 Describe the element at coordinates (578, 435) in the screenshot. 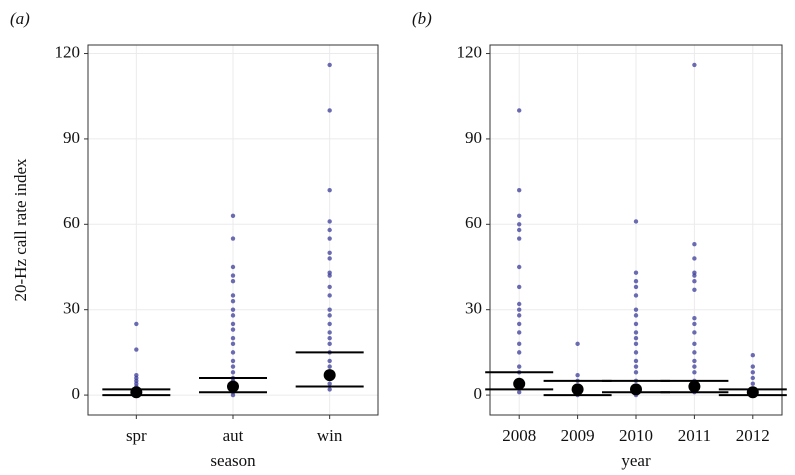

I see `x-tick-label: 2009` at that location.